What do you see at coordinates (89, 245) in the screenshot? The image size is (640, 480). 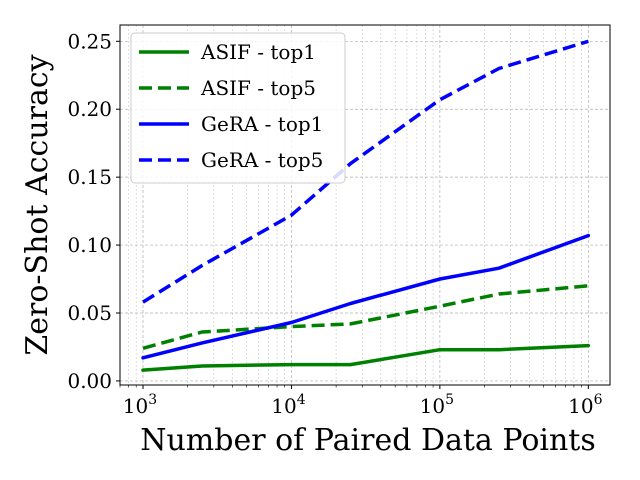 I see `y-tick-label: 0.10` at bounding box center [89, 245].